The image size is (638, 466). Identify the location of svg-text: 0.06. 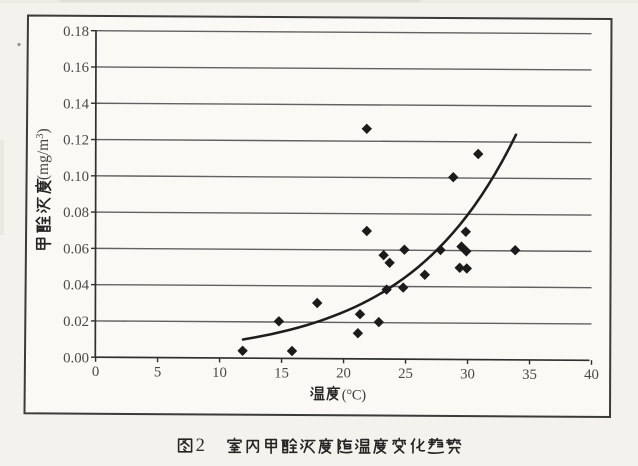
(76, 249).